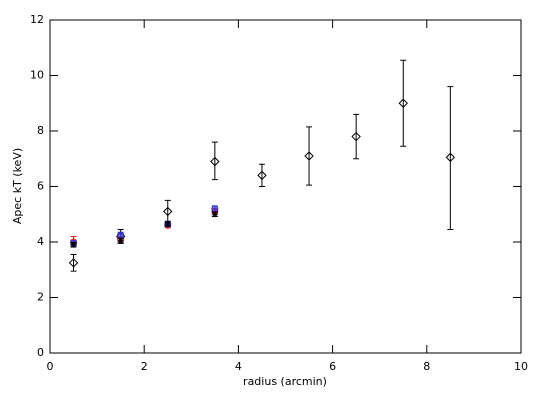 Image resolution: width=550 pixels, height=401 pixels. Describe the element at coordinates (40, 297) in the screenshot. I see `y-tick-label: 2` at that location.